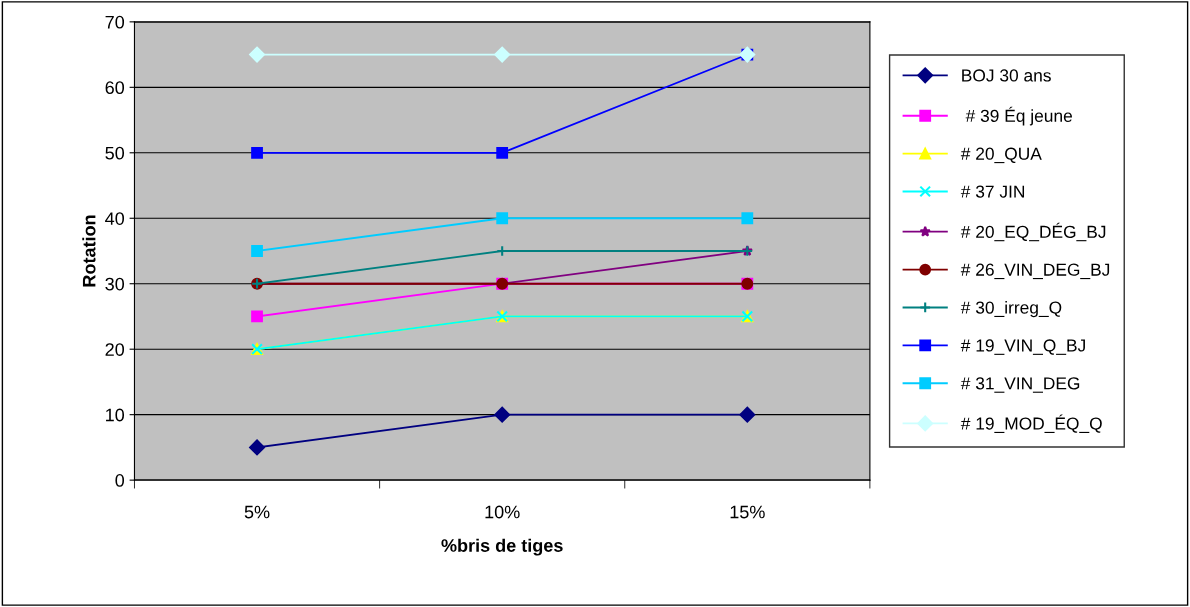 The height and width of the screenshot is (607, 1190). Describe the element at coordinates (115, 415) in the screenshot. I see `y-tick-label: 10` at that location.